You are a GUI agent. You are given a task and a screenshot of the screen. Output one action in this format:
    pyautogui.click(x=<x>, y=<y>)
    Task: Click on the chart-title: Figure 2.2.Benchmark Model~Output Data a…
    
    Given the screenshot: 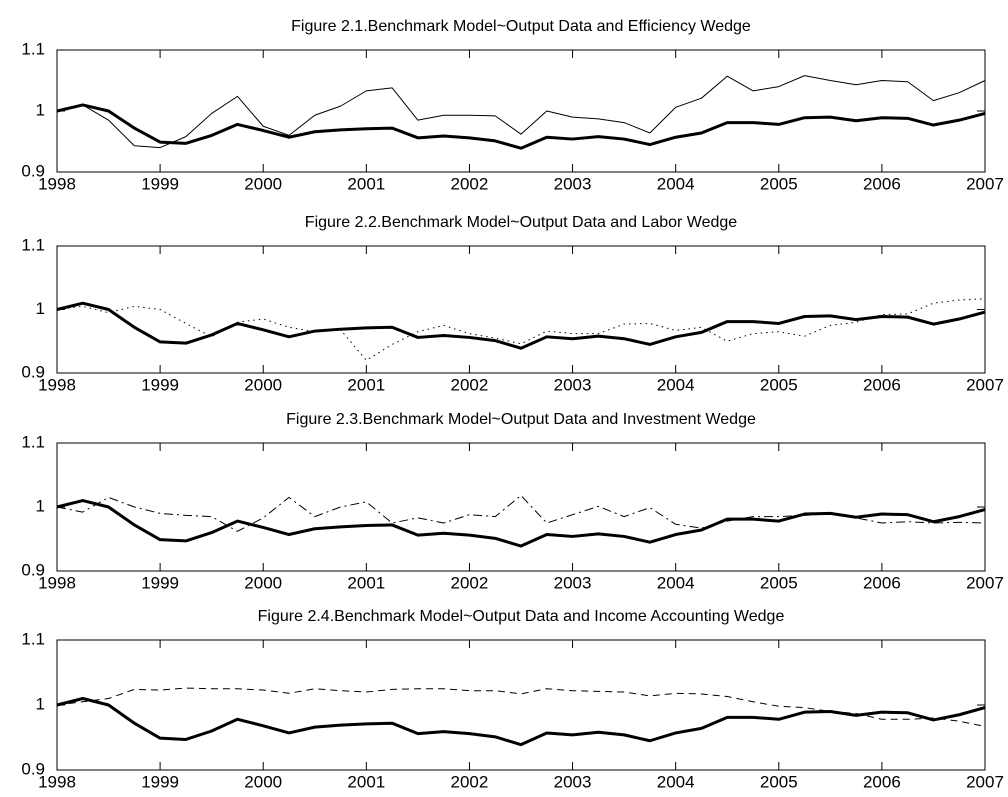 What is the action you would take?
    pyautogui.click(x=521, y=222)
    